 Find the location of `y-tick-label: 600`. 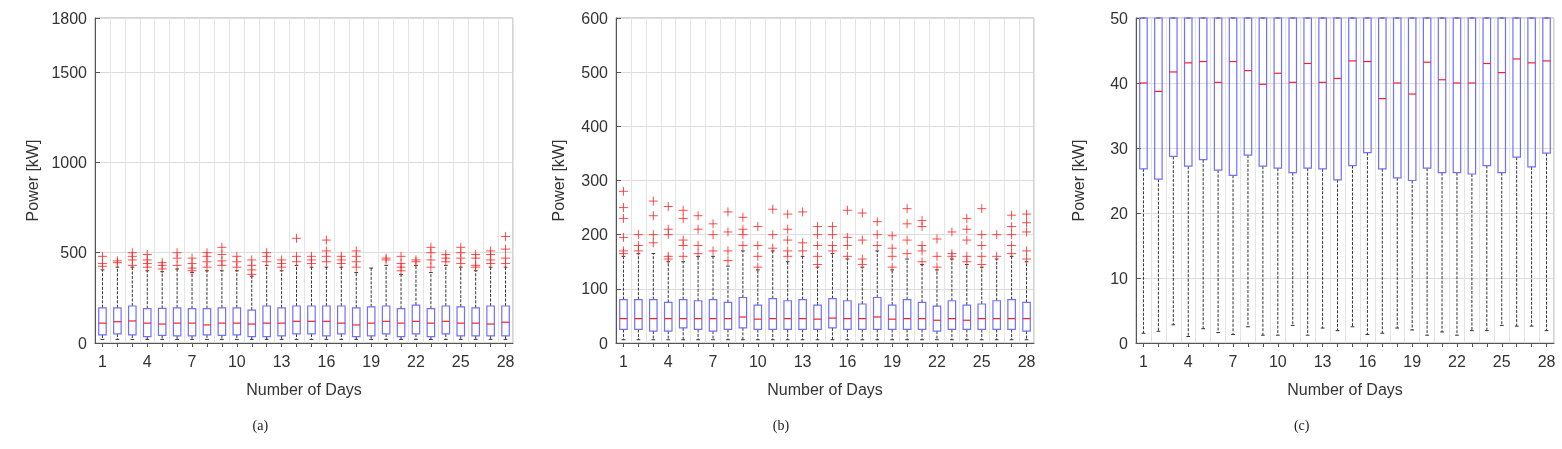

y-tick-label: 600 is located at coordinates (594, 18).